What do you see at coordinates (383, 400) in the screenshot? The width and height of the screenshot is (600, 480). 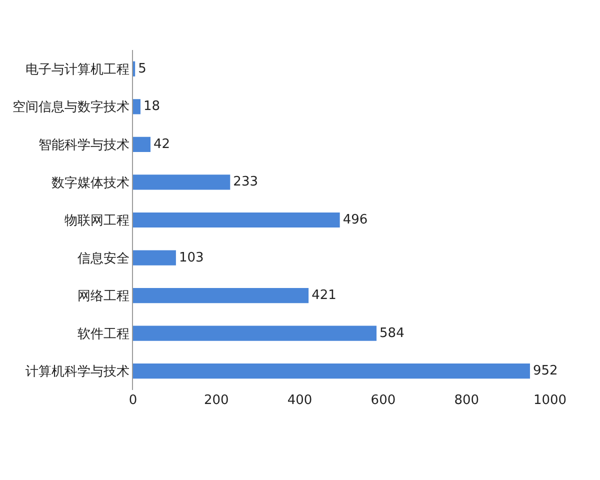 I see `x-tick-label: 600` at bounding box center [383, 400].